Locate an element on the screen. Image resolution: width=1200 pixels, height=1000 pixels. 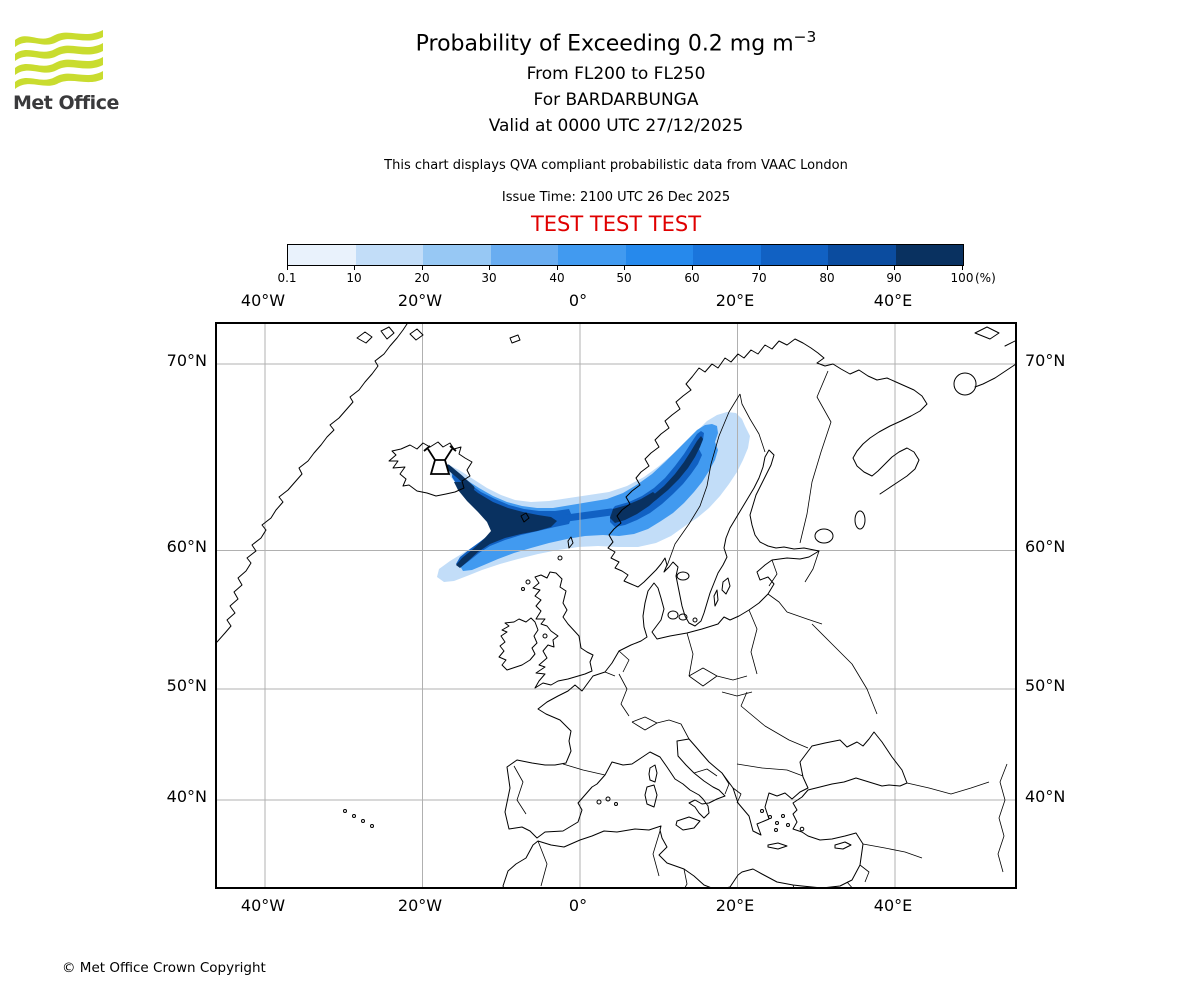
isle-of-man is located at coordinates (545, 636).